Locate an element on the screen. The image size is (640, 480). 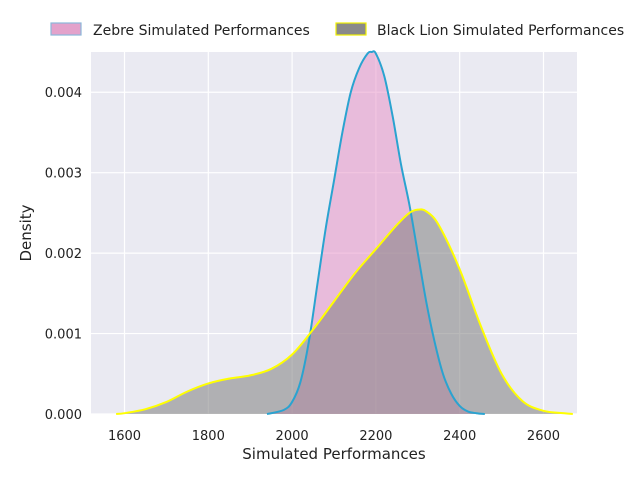
x-axis-label: Simulated Performances is located at coordinates (334, 454).